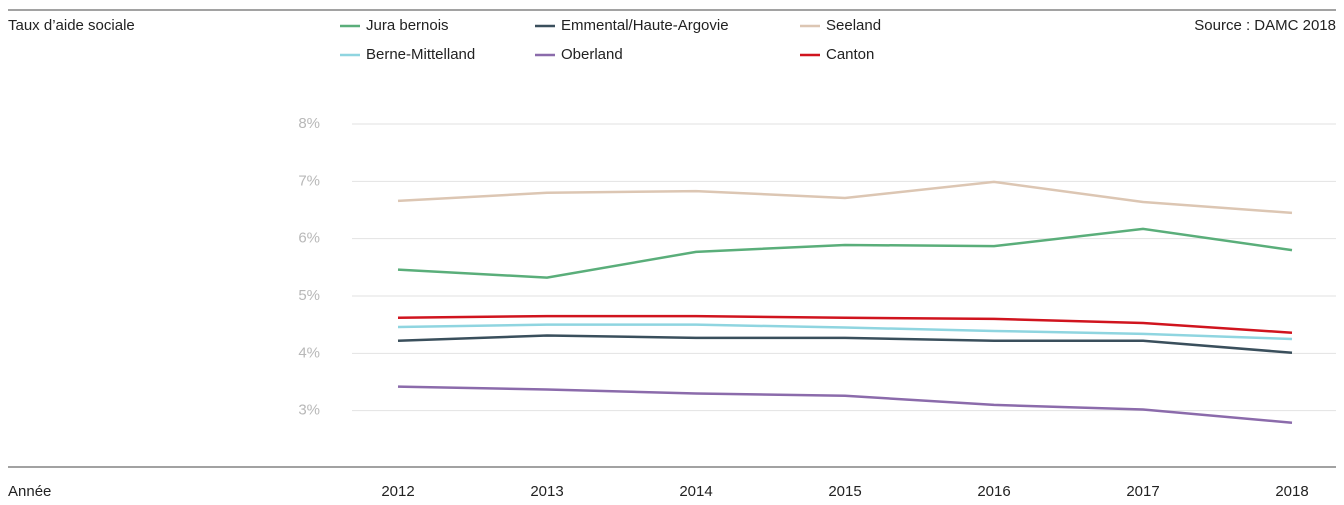 The image size is (1344, 505). I want to click on y-tick-label: 4%, so click(309, 352).